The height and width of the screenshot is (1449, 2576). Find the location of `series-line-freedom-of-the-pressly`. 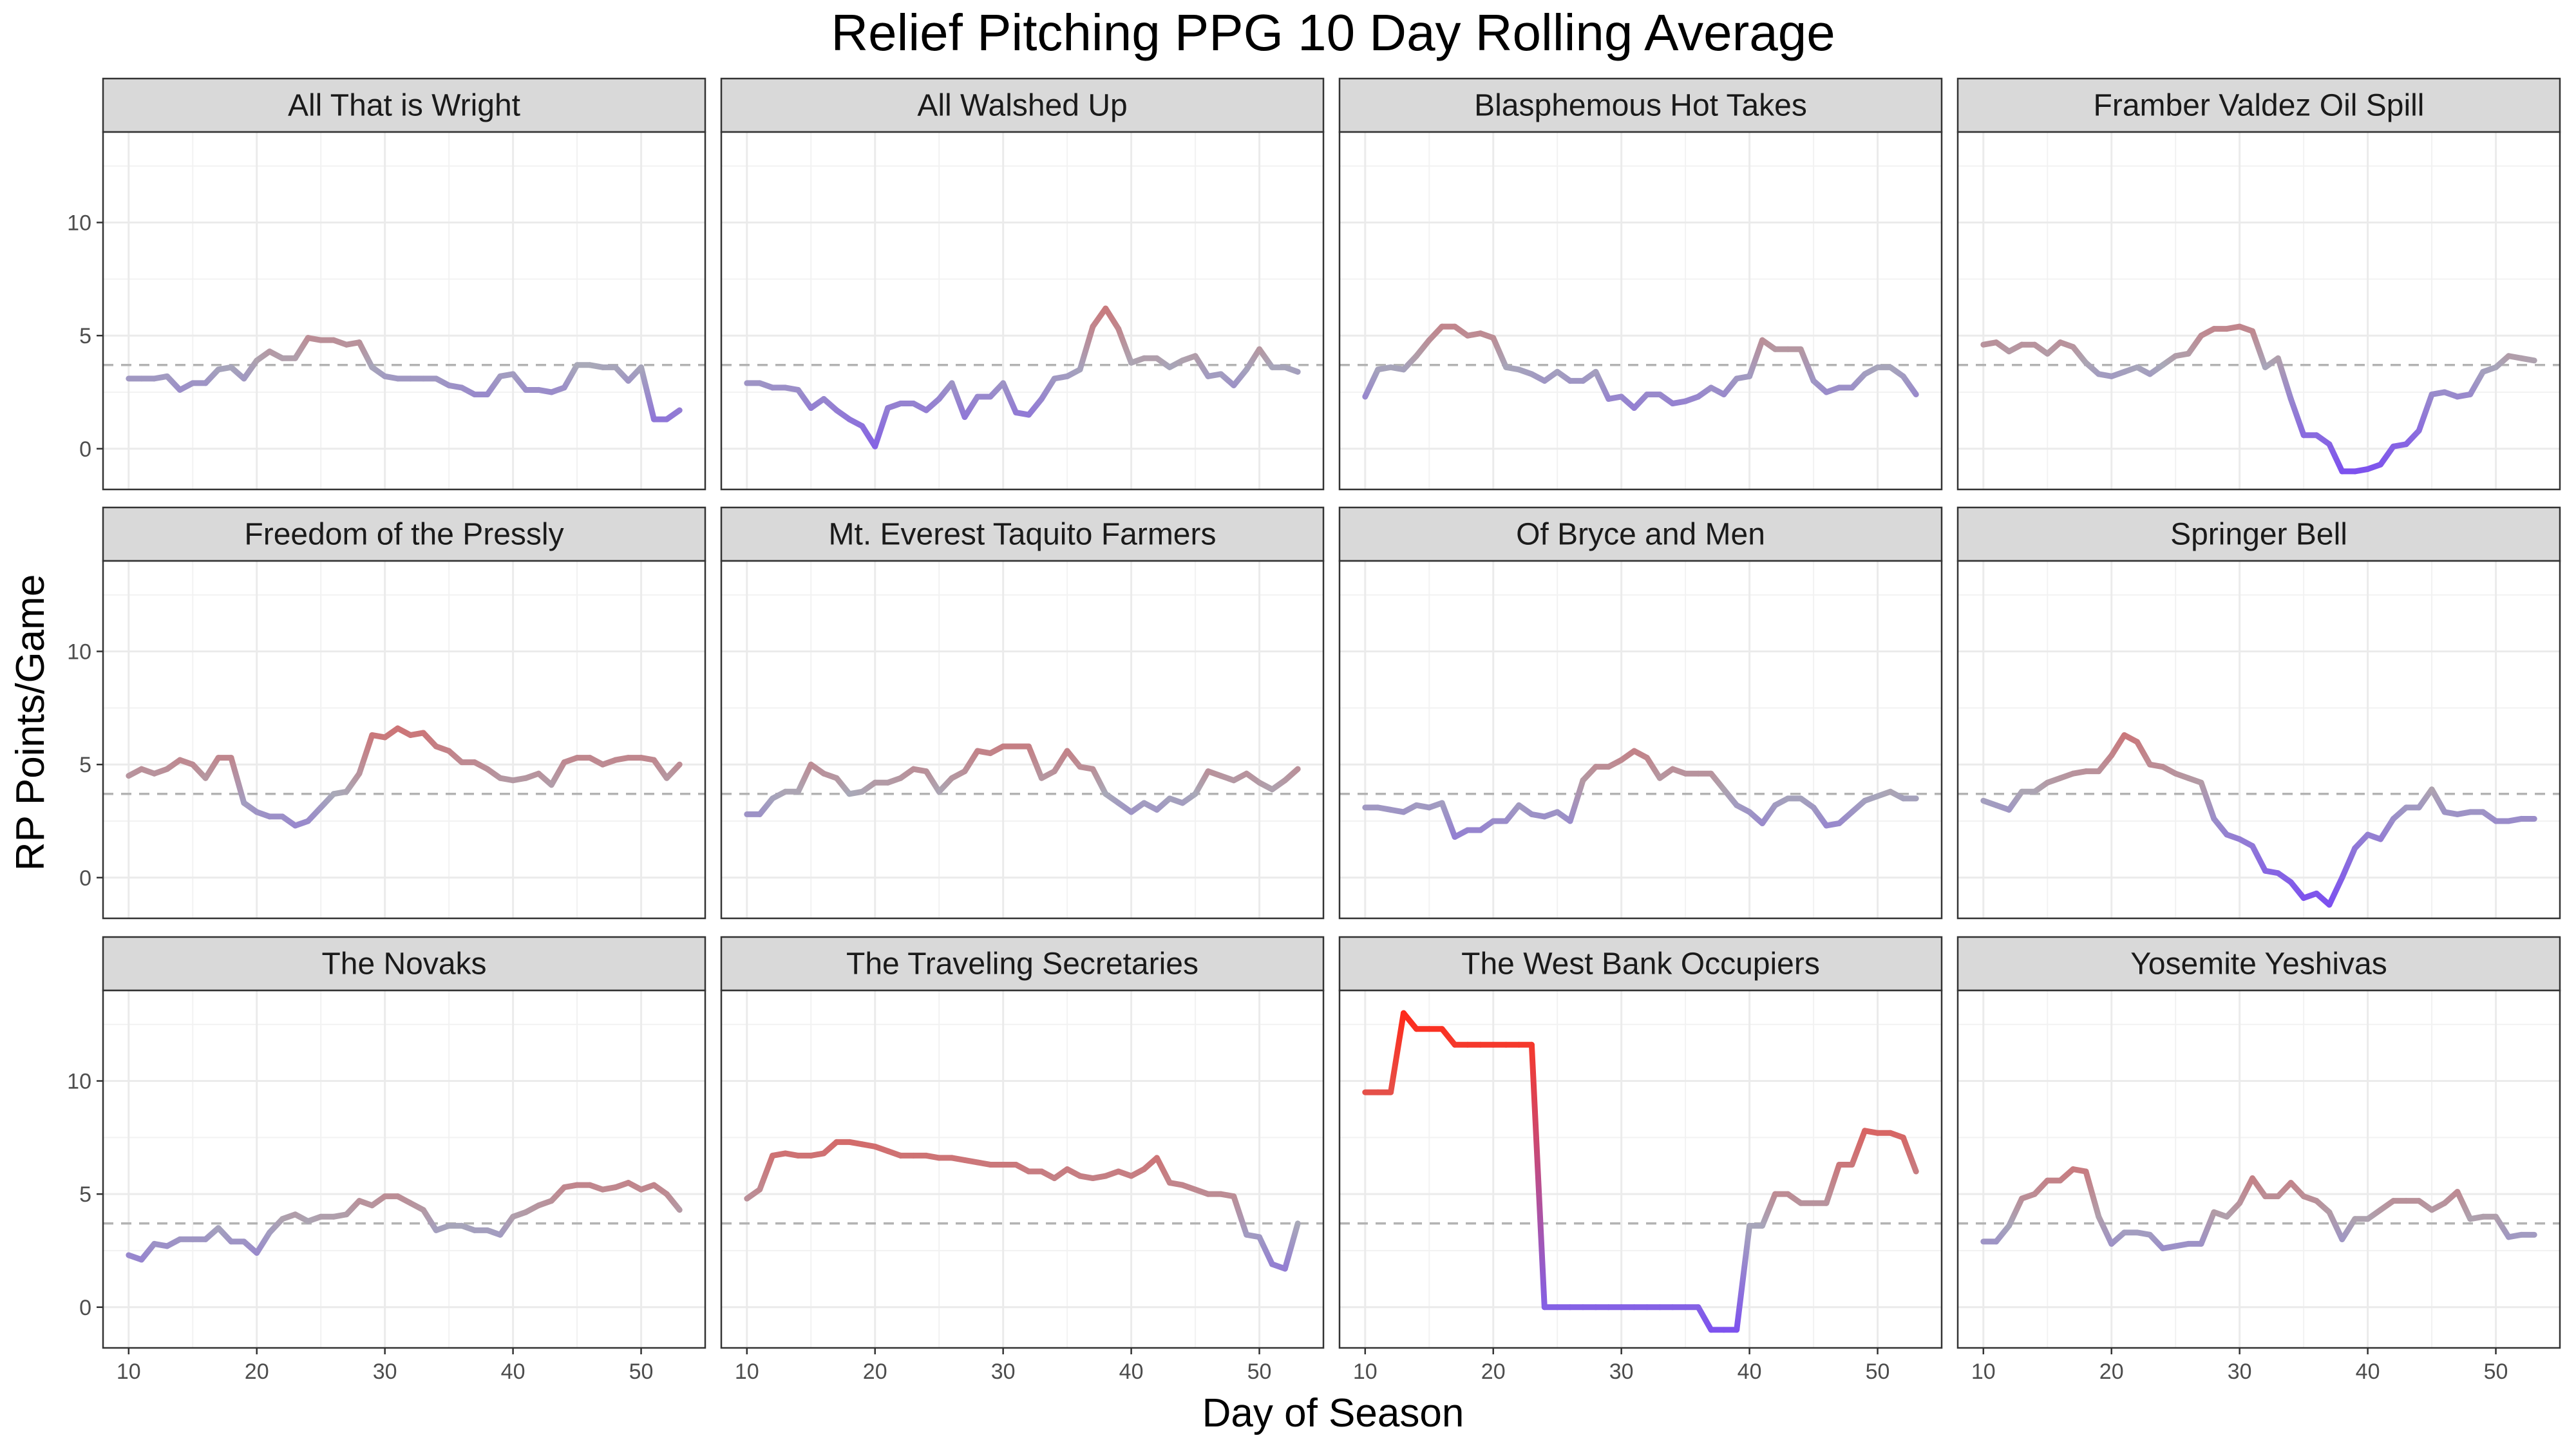

series-line-freedom-of-the-pressly is located at coordinates (404, 777).